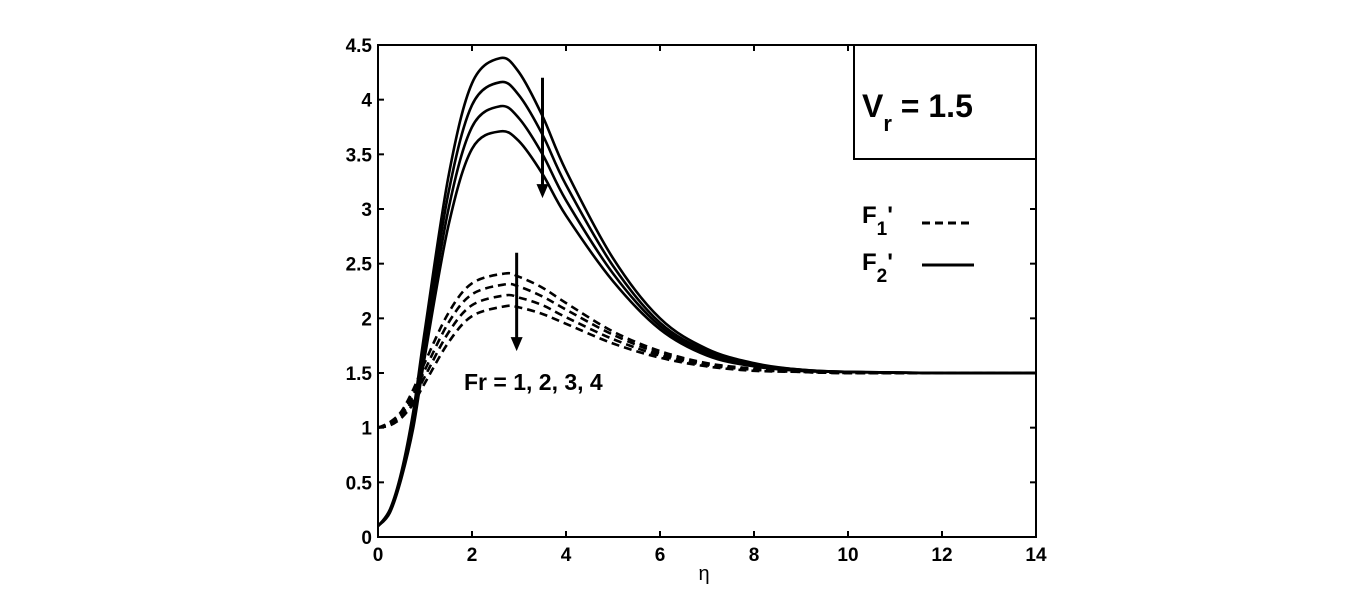 The height and width of the screenshot is (604, 1366). Describe the element at coordinates (366, 101) in the screenshot. I see `y-tick-label: 4` at that location.